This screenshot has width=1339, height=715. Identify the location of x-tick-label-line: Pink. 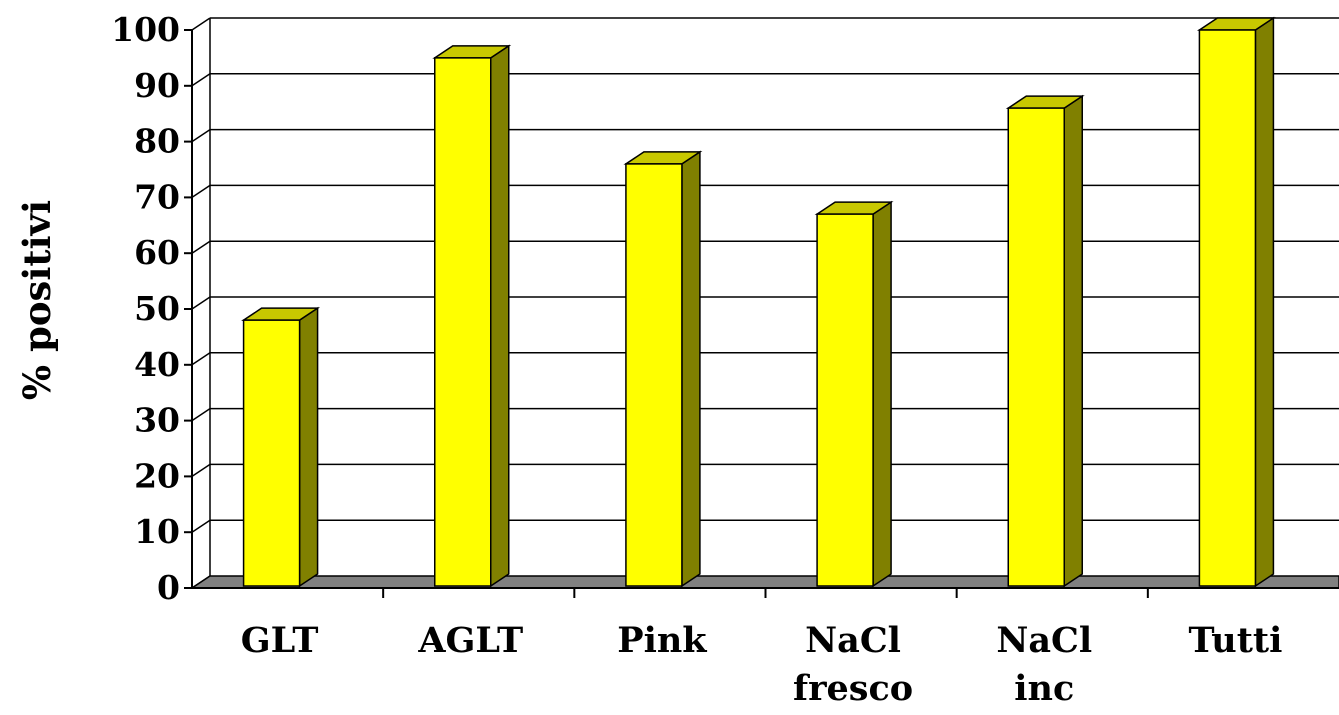
(662, 640).